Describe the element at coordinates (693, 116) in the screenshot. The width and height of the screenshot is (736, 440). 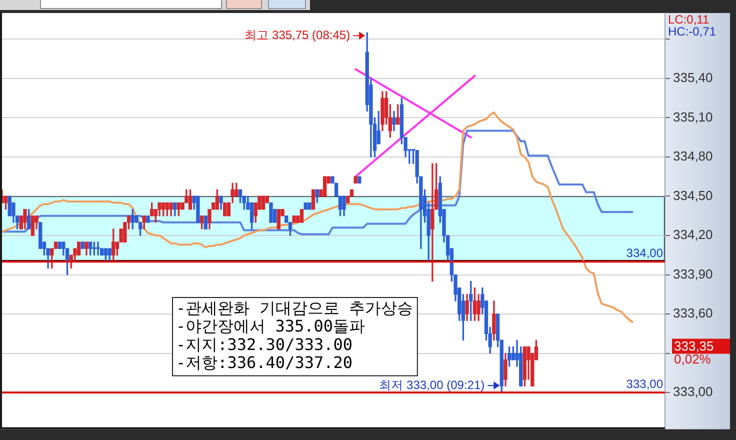
I see `y-tick-label: 335,10` at that location.